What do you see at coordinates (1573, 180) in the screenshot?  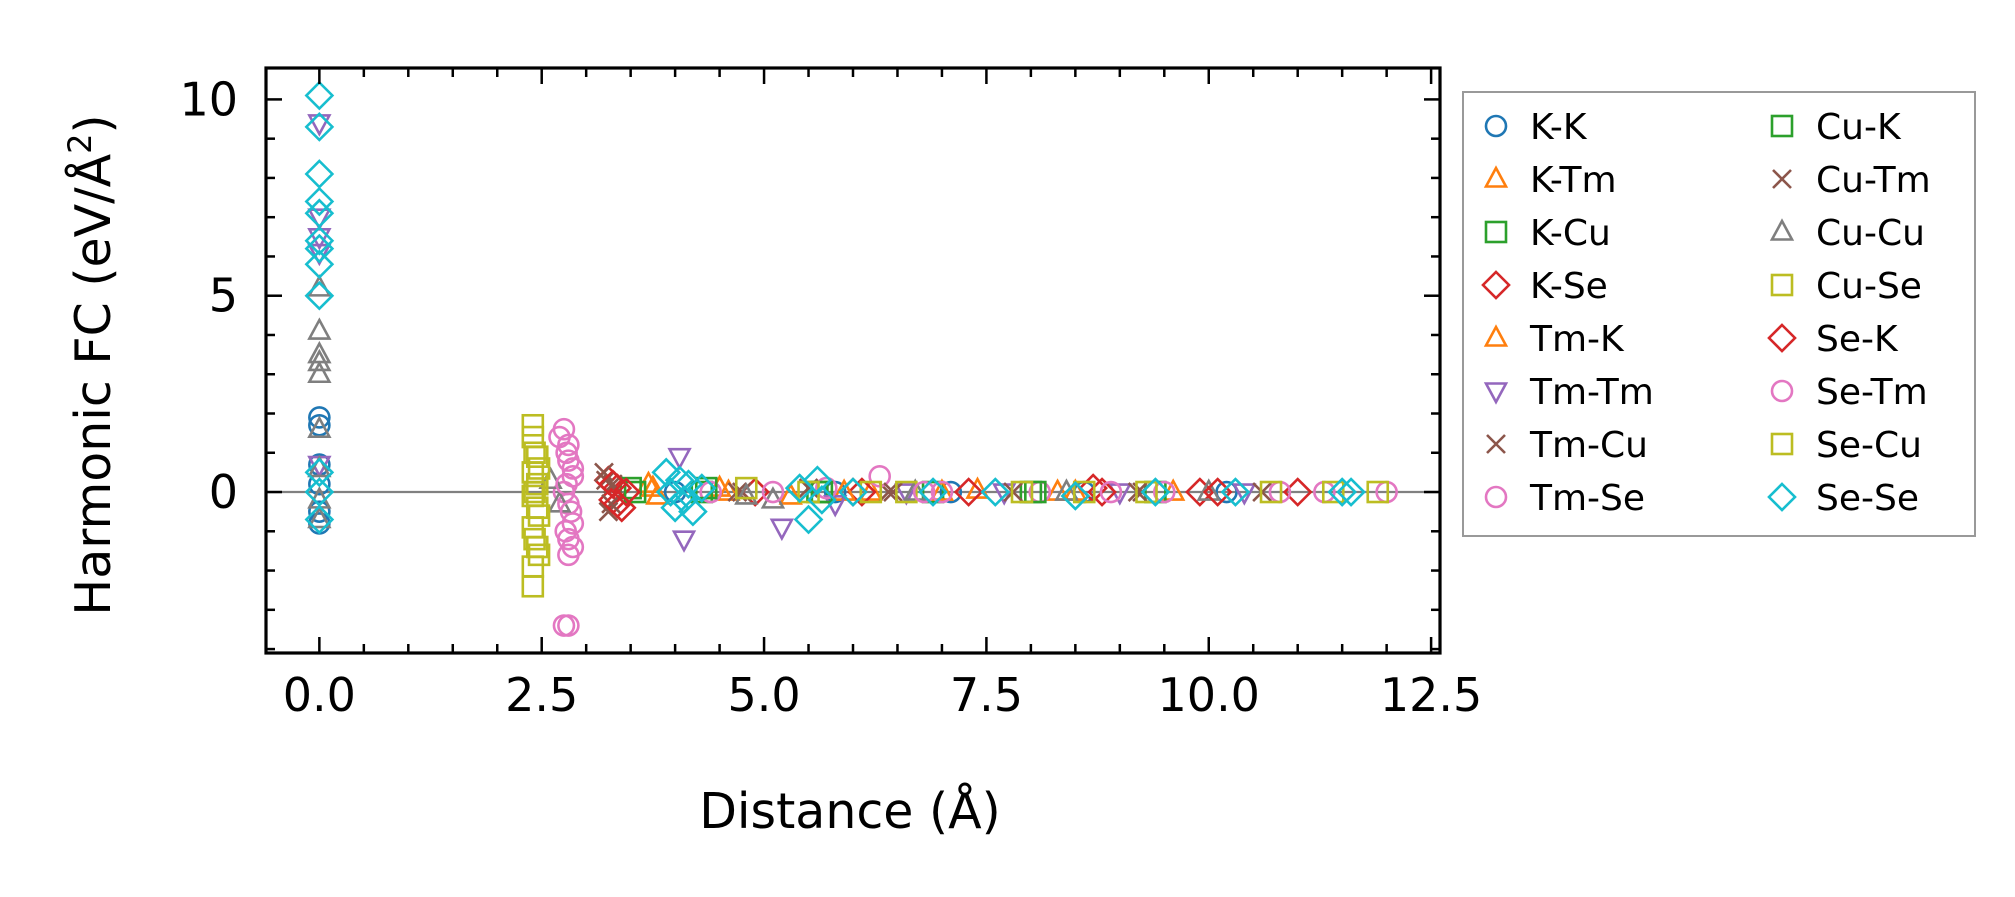 I see `legend-label: K-Tm` at bounding box center [1573, 180].